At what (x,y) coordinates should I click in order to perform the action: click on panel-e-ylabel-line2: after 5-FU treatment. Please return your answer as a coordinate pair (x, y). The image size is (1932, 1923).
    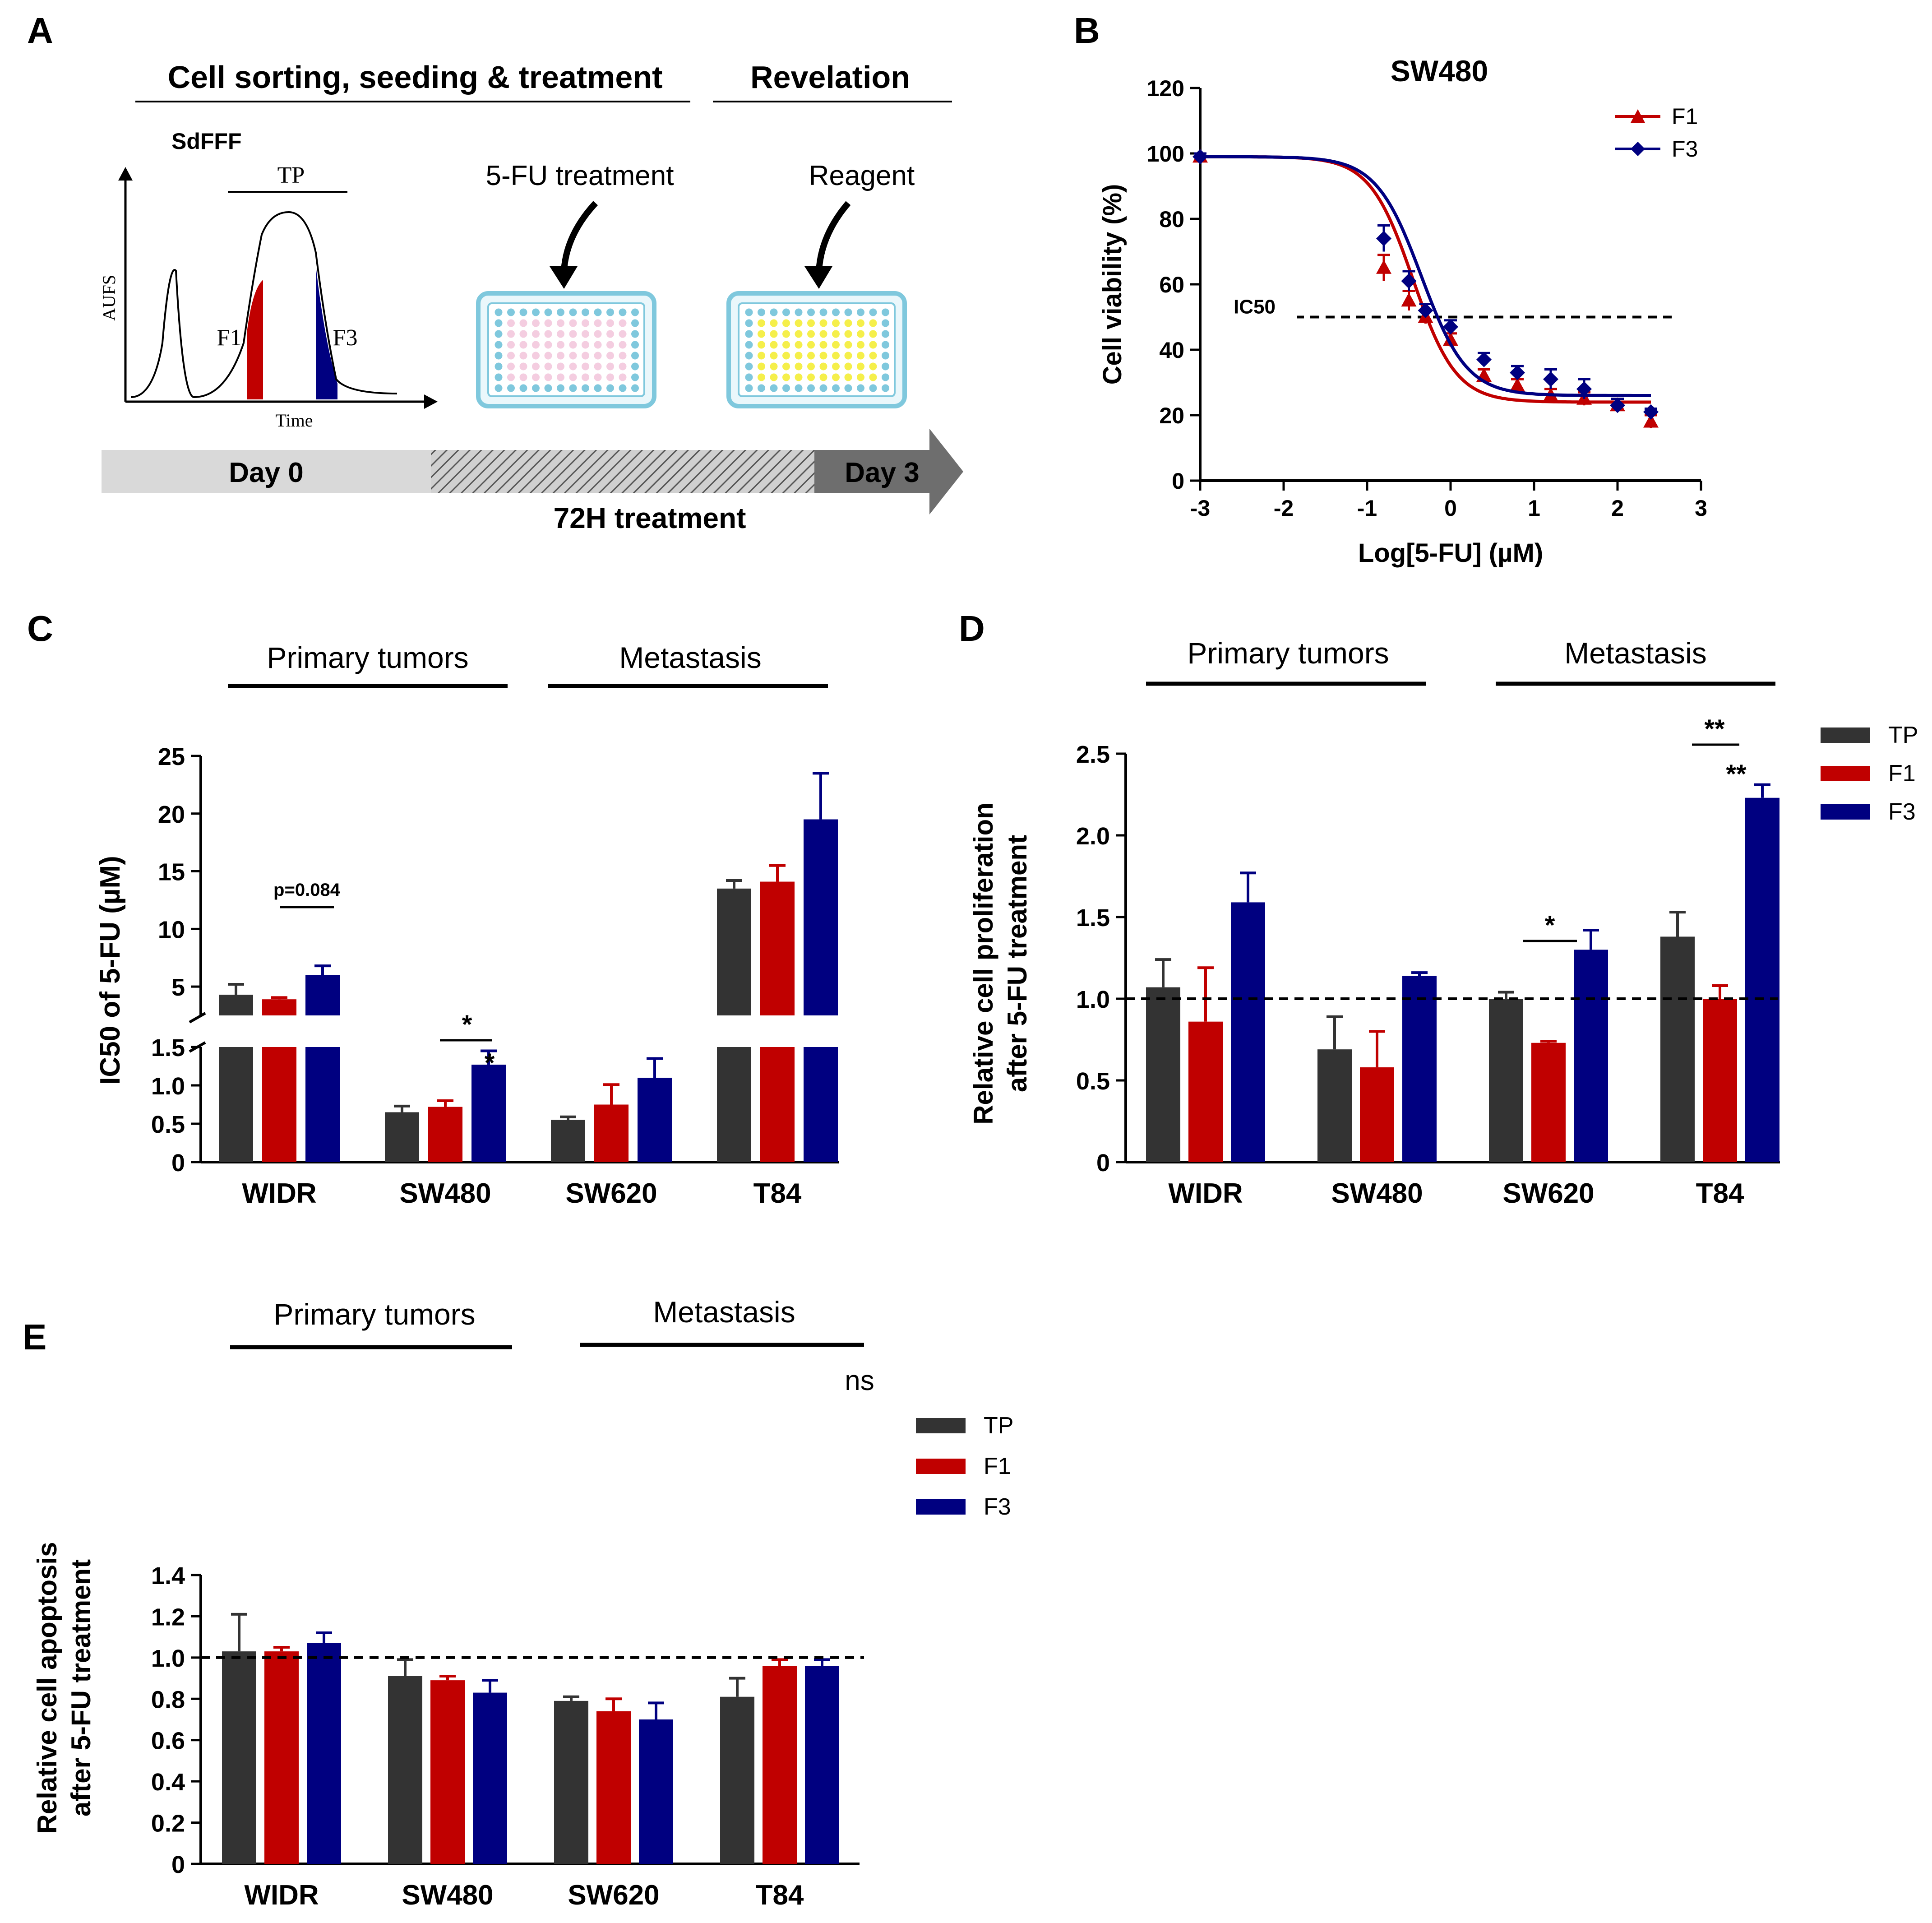
    Looking at the image, I should click on (81, 1688).